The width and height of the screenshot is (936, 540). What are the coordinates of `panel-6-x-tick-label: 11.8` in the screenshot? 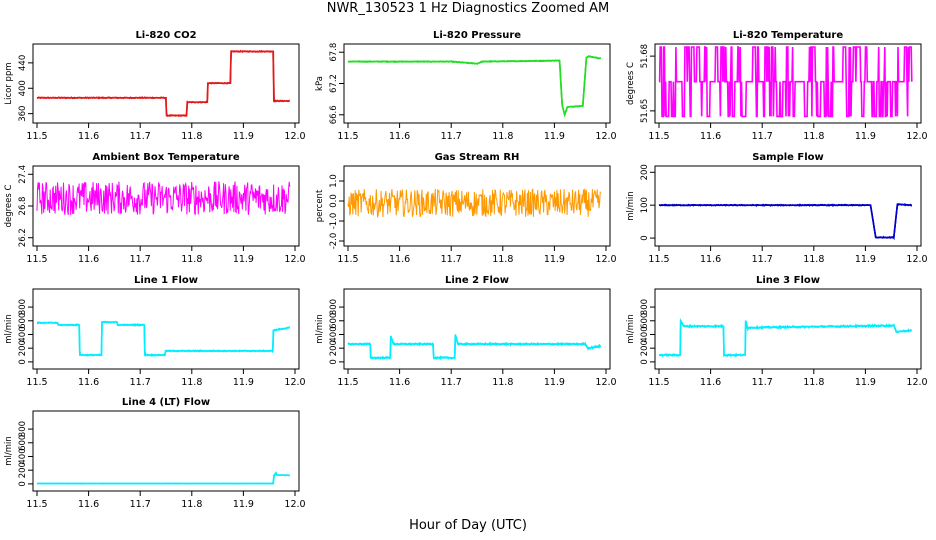 It's located at (813, 259).